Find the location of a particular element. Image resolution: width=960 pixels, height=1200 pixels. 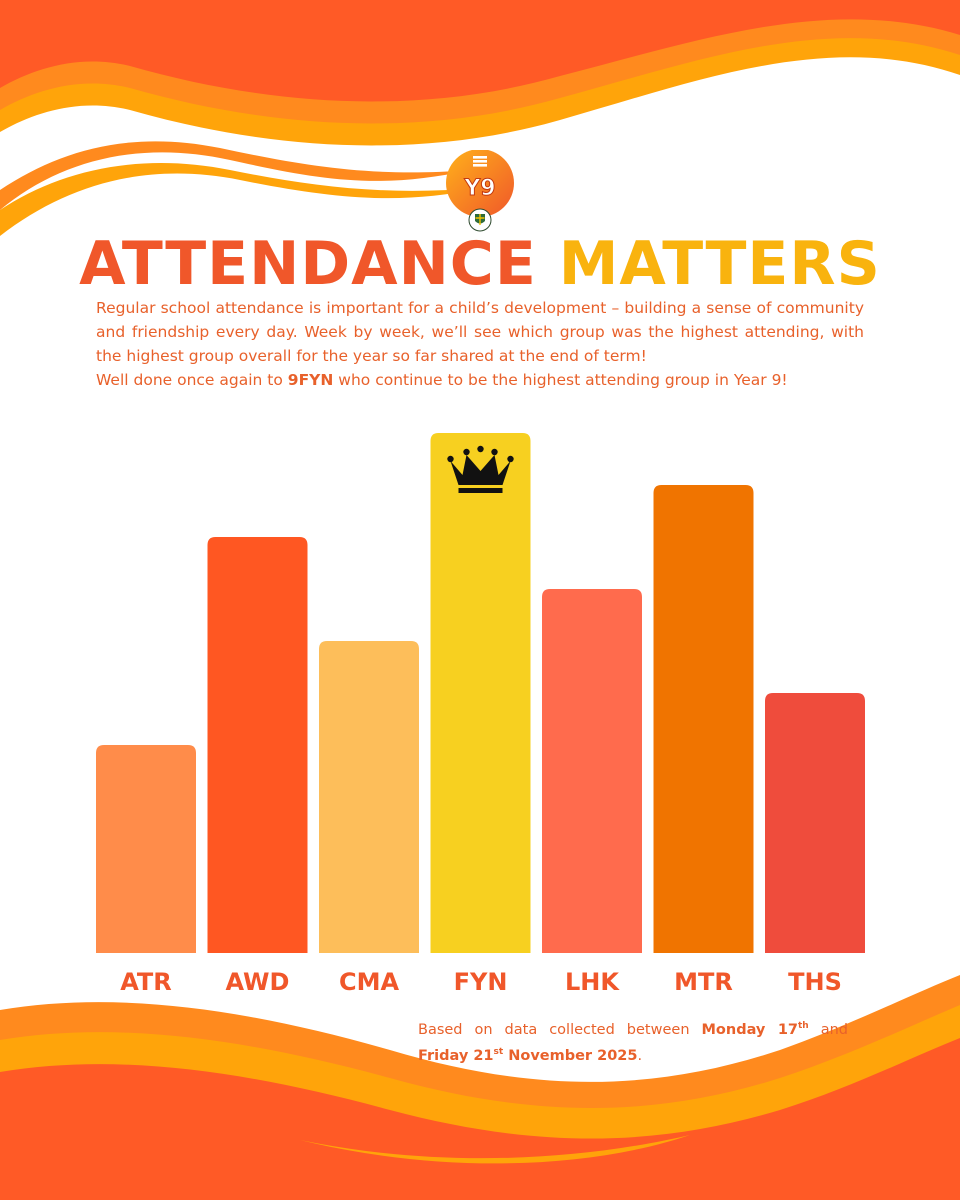

crown-icon is located at coordinates (480, 469).